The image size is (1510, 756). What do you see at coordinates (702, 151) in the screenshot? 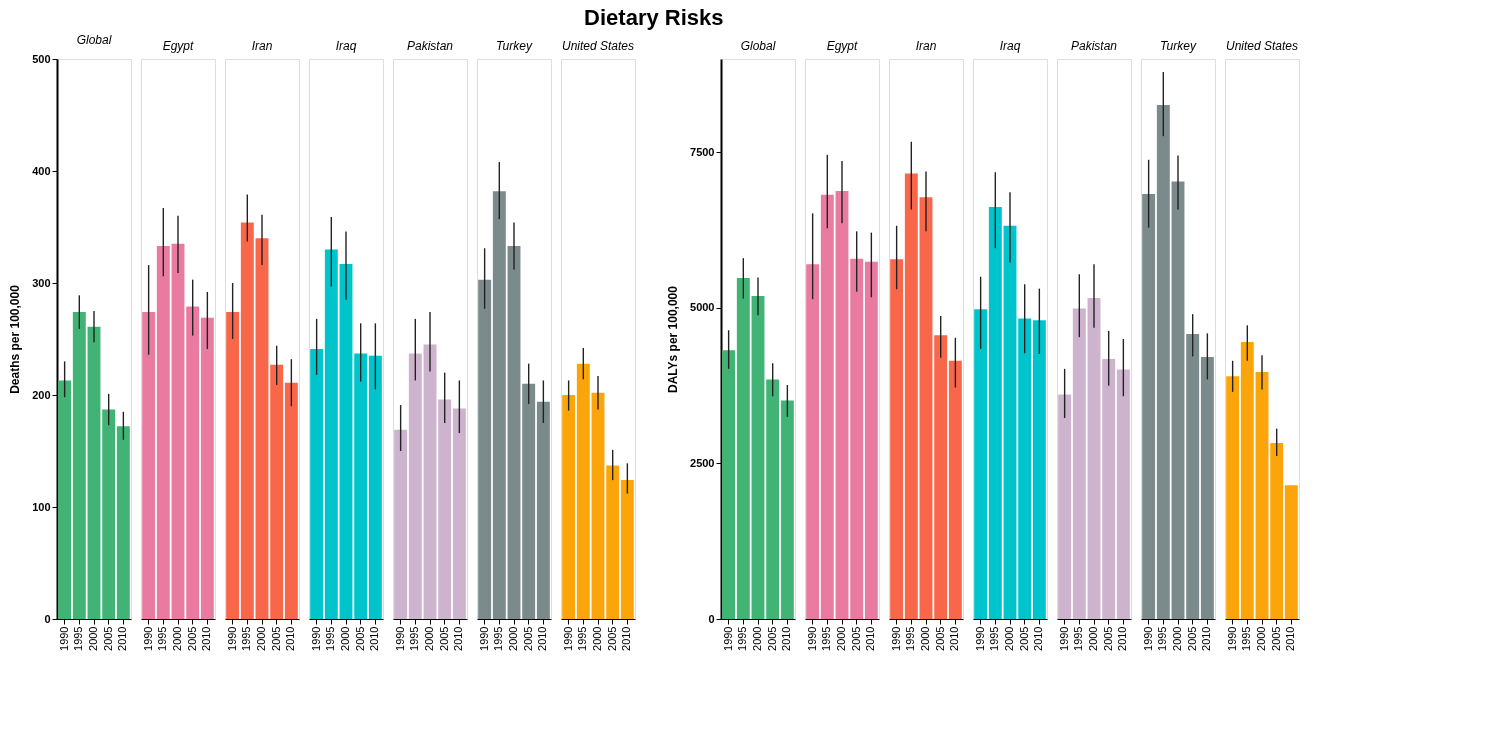
I see `y-tick-label: 7500` at bounding box center [702, 151].